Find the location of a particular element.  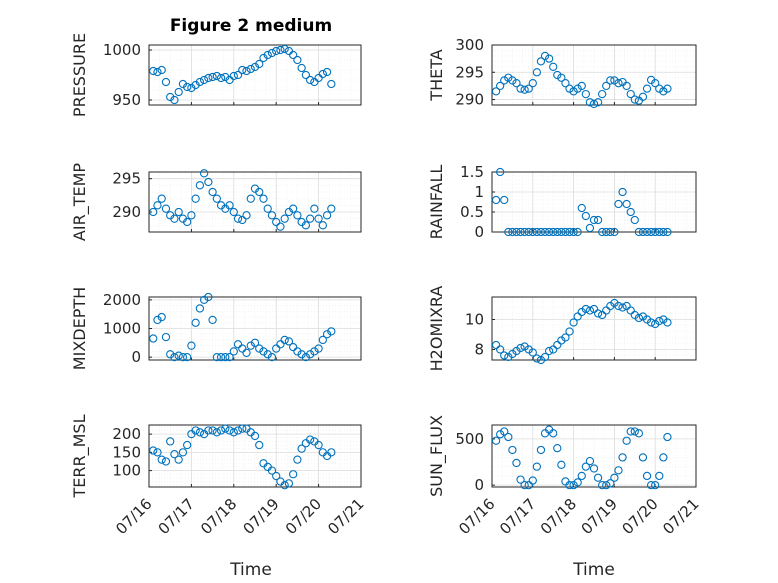

y-axis-label: THETA is located at coordinates (436, 75).